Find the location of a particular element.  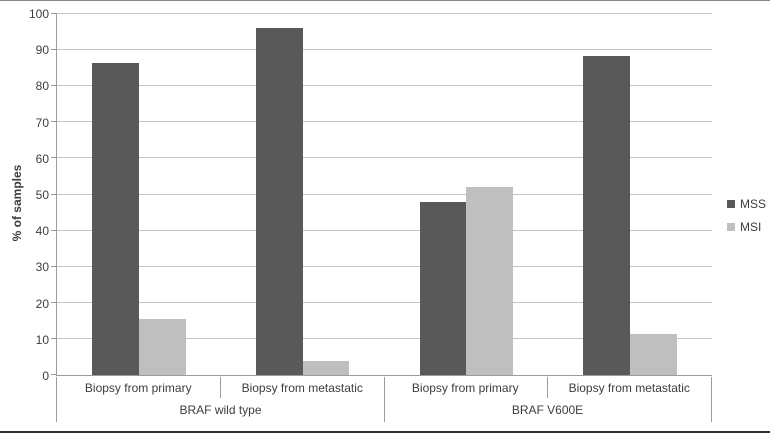

legend-label: MSI is located at coordinates (751, 226).